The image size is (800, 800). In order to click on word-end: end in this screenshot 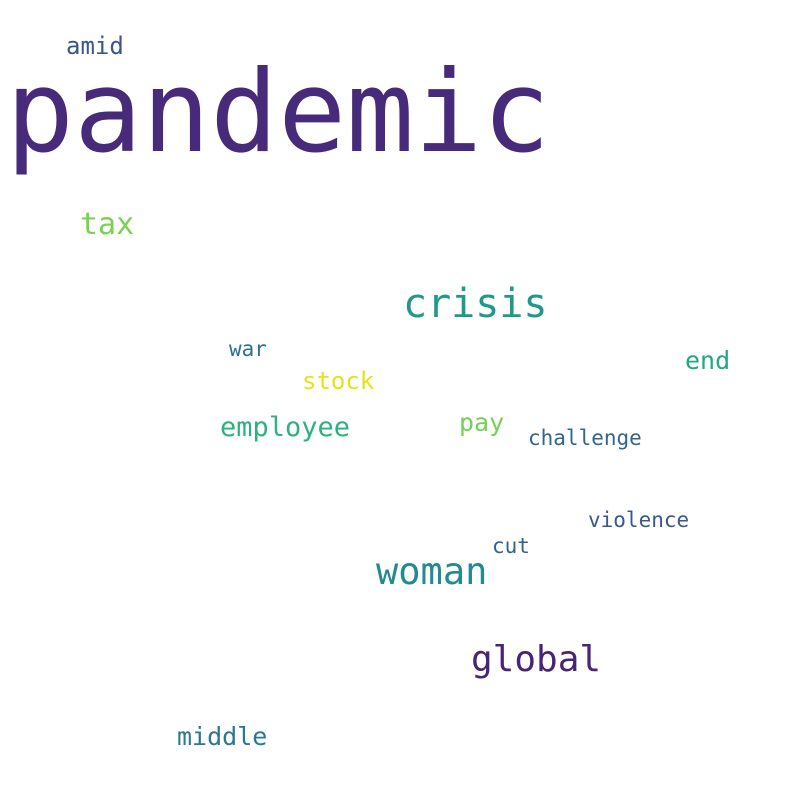, I will do `click(708, 360)`.